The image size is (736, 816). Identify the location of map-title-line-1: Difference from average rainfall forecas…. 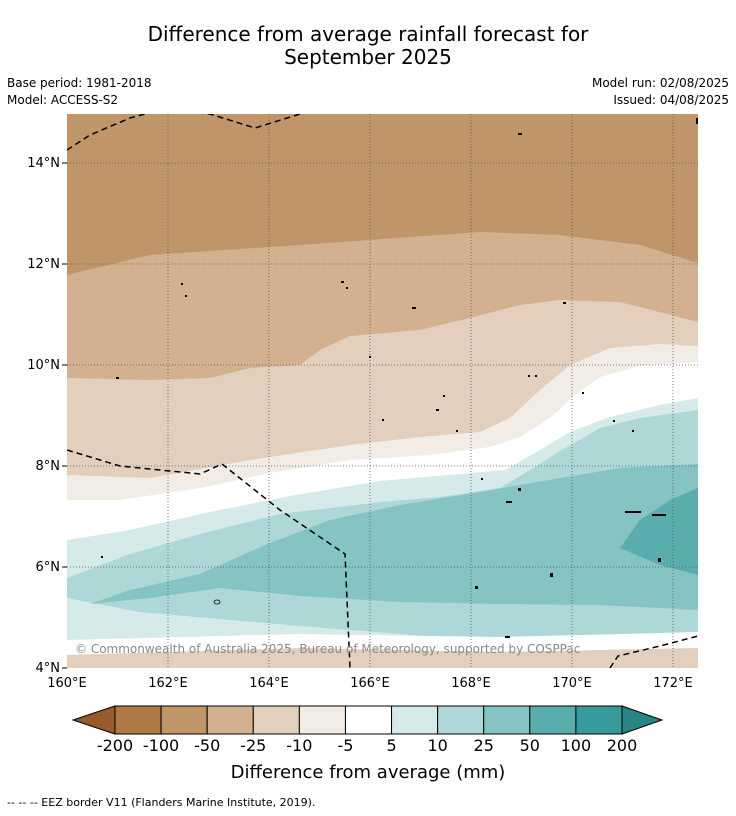
(368, 34).